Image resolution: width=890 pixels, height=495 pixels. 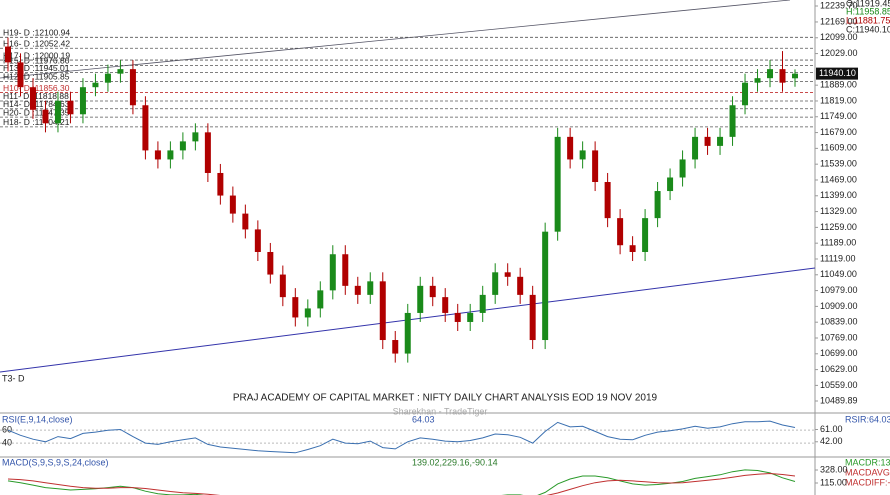 What do you see at coordinates (36, 77) in the screenshot?
I see `level-label: H12- D :11905.85` at bounding box center [36, 77].